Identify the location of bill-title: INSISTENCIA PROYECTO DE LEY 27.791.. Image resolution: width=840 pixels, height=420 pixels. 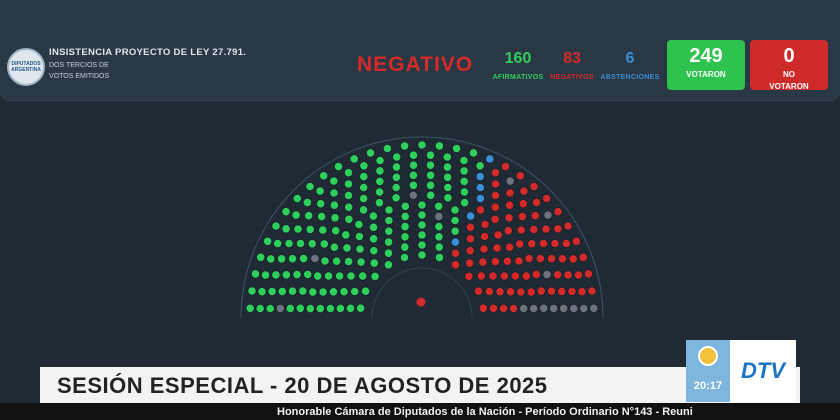
(148, 52).